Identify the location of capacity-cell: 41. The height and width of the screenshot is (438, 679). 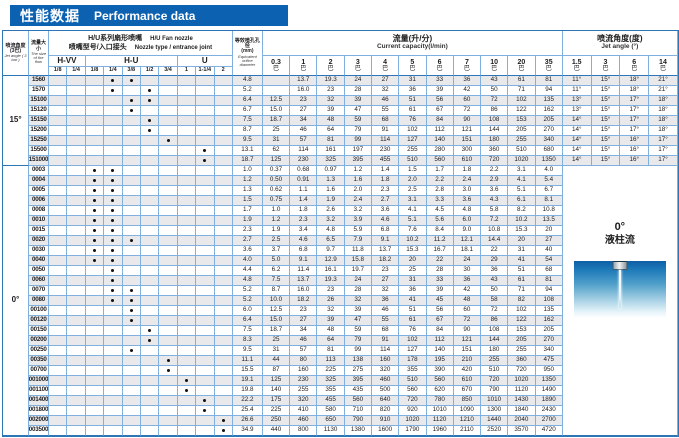
(522, 261).